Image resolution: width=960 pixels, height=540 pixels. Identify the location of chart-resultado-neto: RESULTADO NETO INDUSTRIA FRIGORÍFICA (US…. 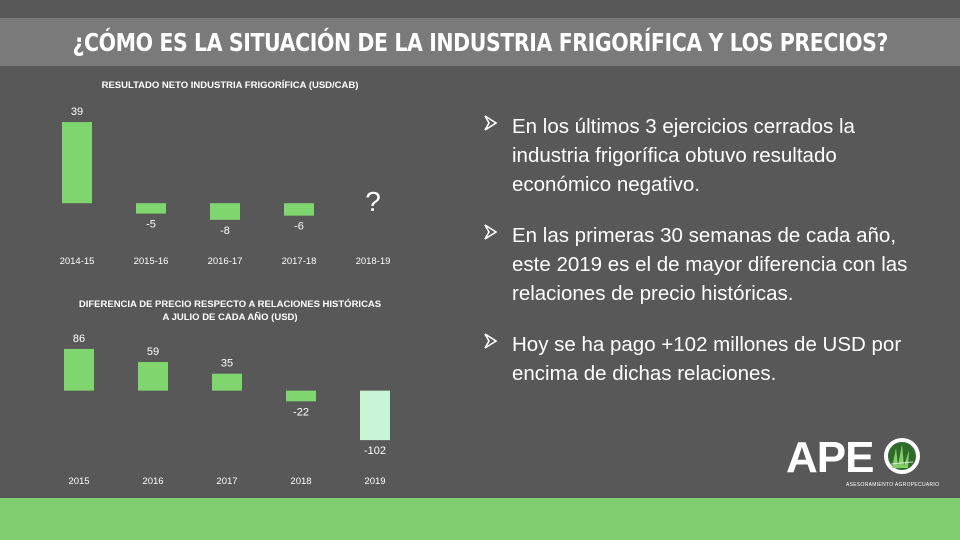
(230, 173).